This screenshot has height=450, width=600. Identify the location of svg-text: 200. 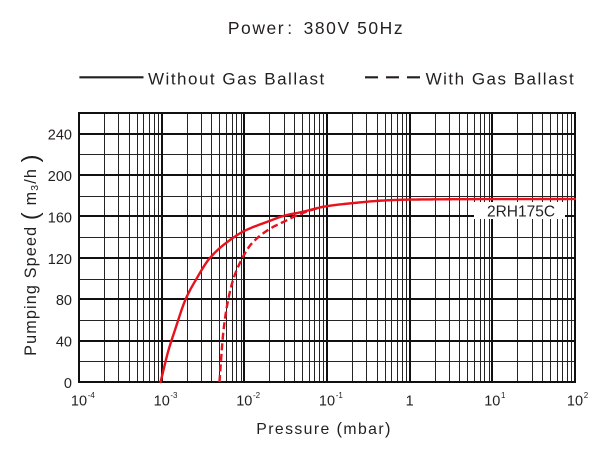
(60, 177).